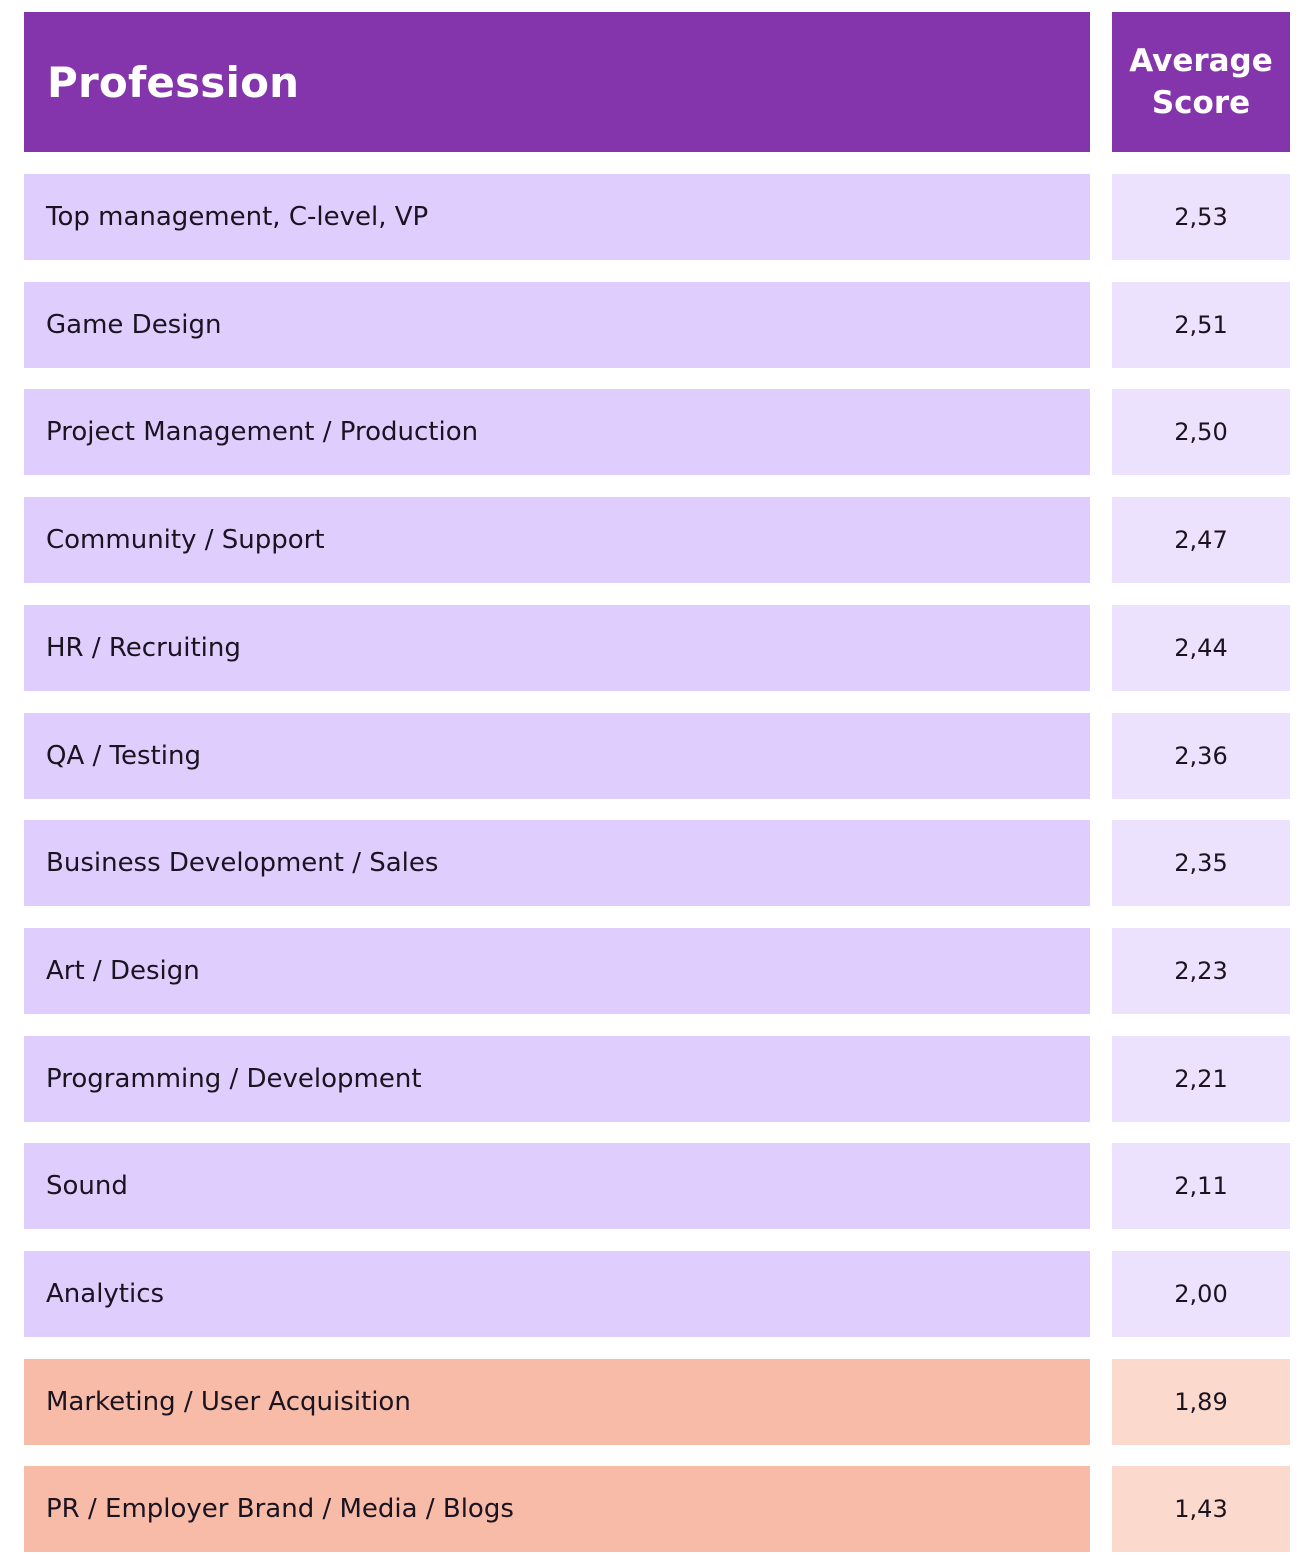 This screenshot has width=1302, height=1566. What do you see at coordinates (557, 863) in the screenshot?
I see `table-row-profession: Business Development / Sales` at bounding box center [557, 863].